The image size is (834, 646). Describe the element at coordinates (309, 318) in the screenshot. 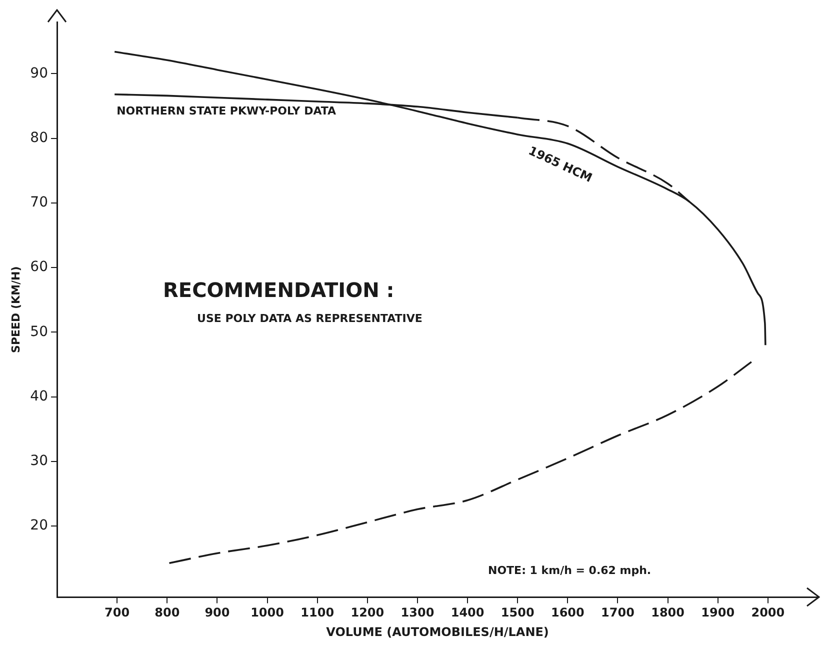

I see `annotation: USE POLY DATA AS REPRESENTATIVE` at that location.